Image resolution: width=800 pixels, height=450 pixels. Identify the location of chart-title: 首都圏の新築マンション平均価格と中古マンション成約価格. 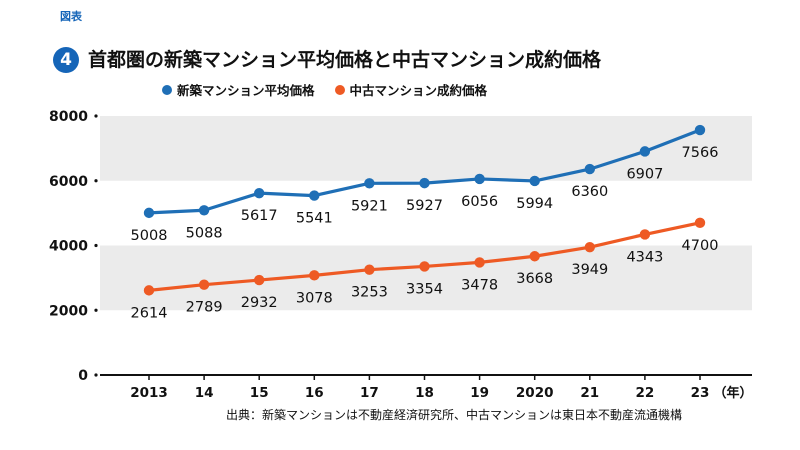
(345, 60).